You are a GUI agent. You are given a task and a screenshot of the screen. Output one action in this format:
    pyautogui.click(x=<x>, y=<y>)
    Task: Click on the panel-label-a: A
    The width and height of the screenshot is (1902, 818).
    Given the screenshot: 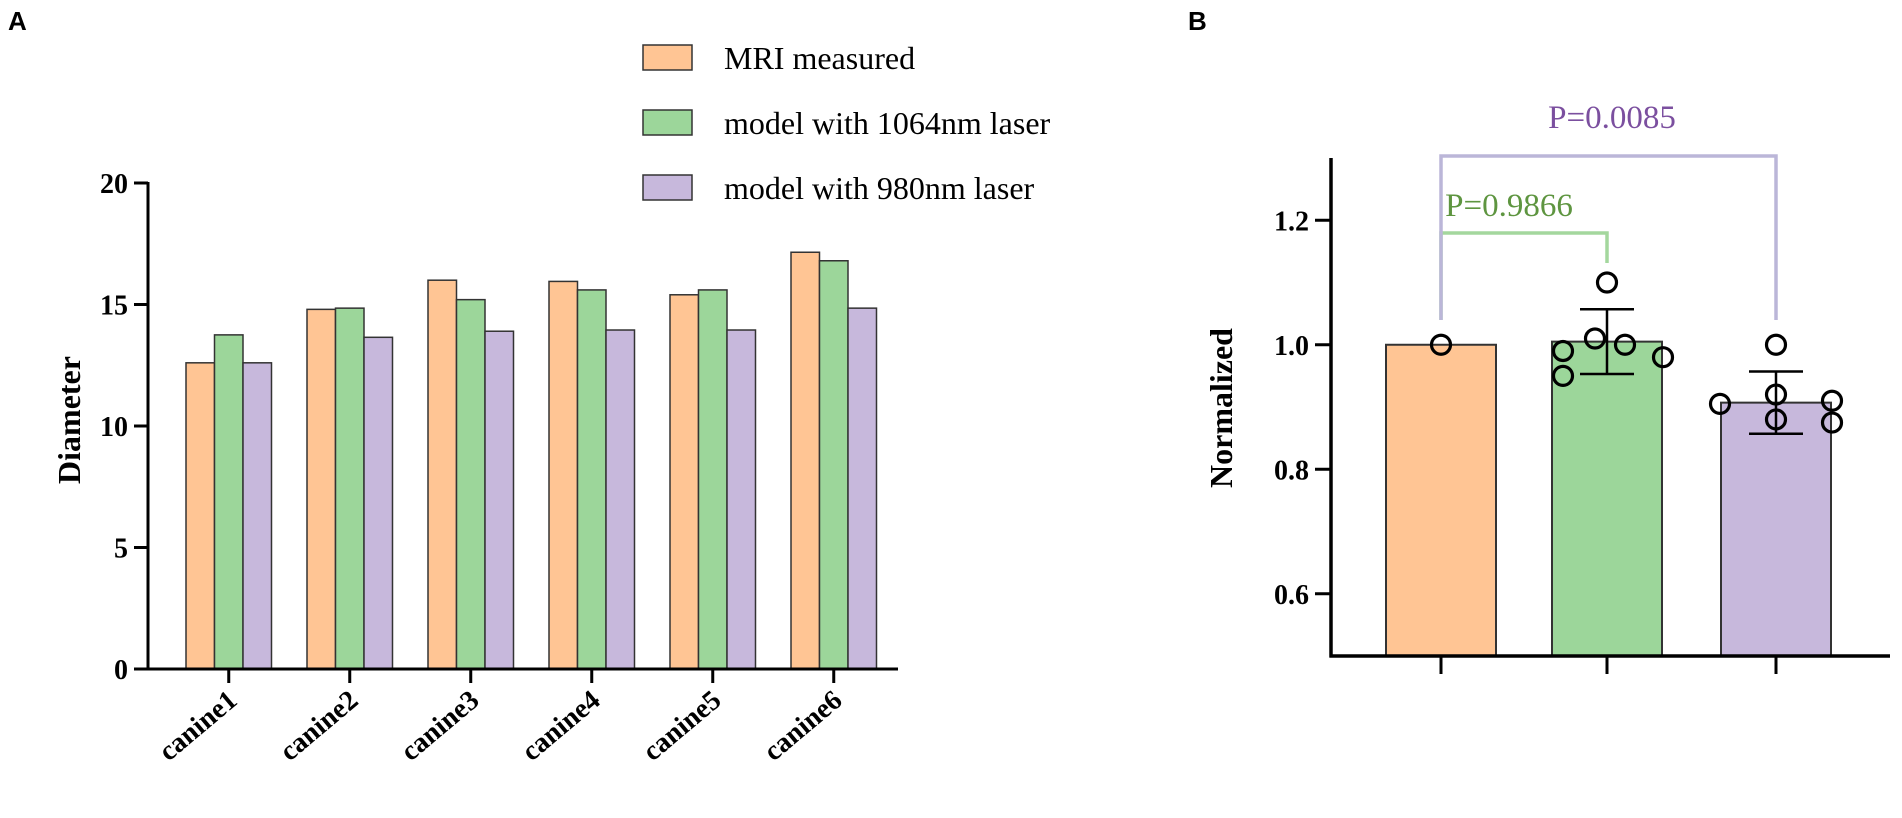 What is the action you would take?
    pyautogui.click(x=17, y=21)
    